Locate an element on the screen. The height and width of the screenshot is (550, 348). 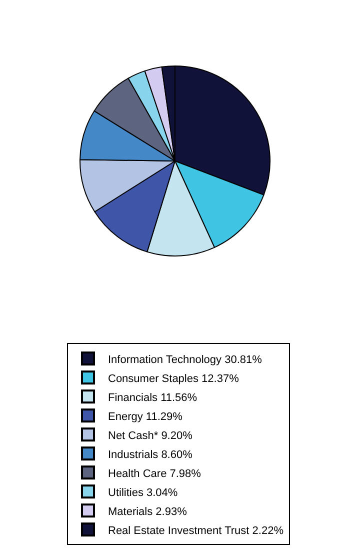
legend-label: Health Care 7.98% is located at coordinates (155, 474).